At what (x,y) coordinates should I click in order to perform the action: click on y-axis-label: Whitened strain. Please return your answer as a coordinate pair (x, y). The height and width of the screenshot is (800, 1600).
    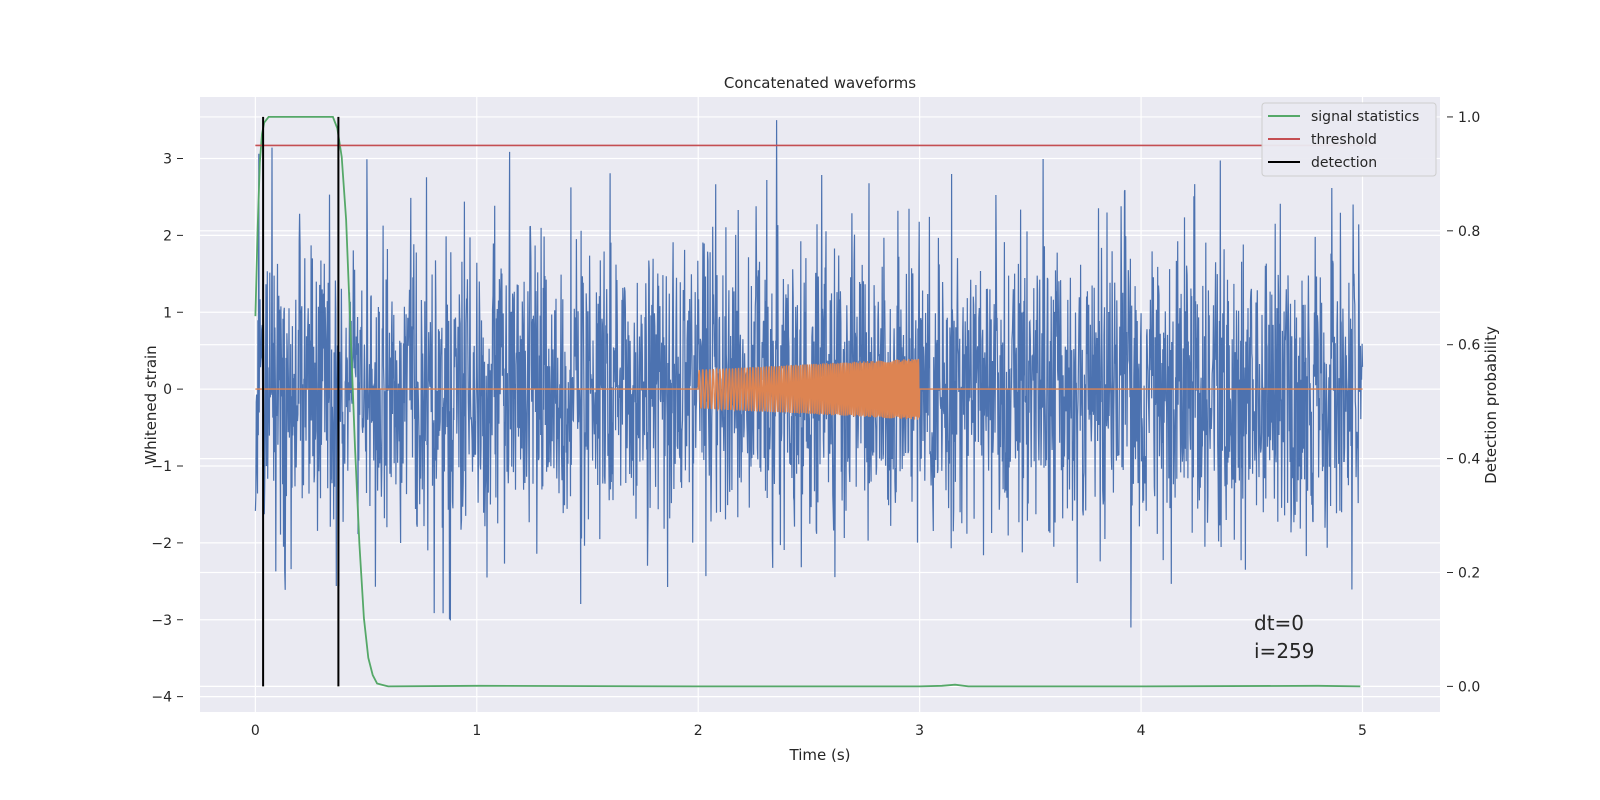
    Looking at the image, I should click on (151, 404).